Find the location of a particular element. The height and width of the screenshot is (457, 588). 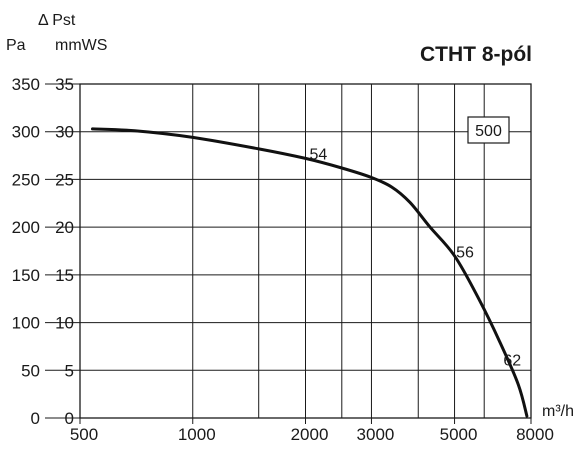

curve-annotation-label: 62 is located at coordinates (512, 361).